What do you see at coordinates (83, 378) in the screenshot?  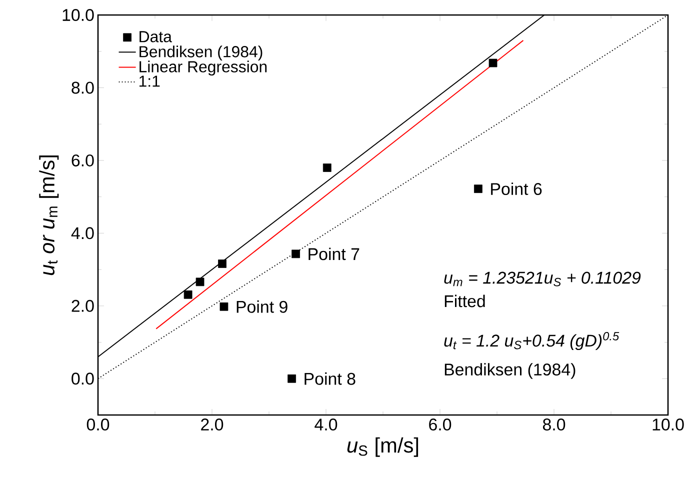 I see `y-tick-label: 0.0` at bounding box center [83, 378].